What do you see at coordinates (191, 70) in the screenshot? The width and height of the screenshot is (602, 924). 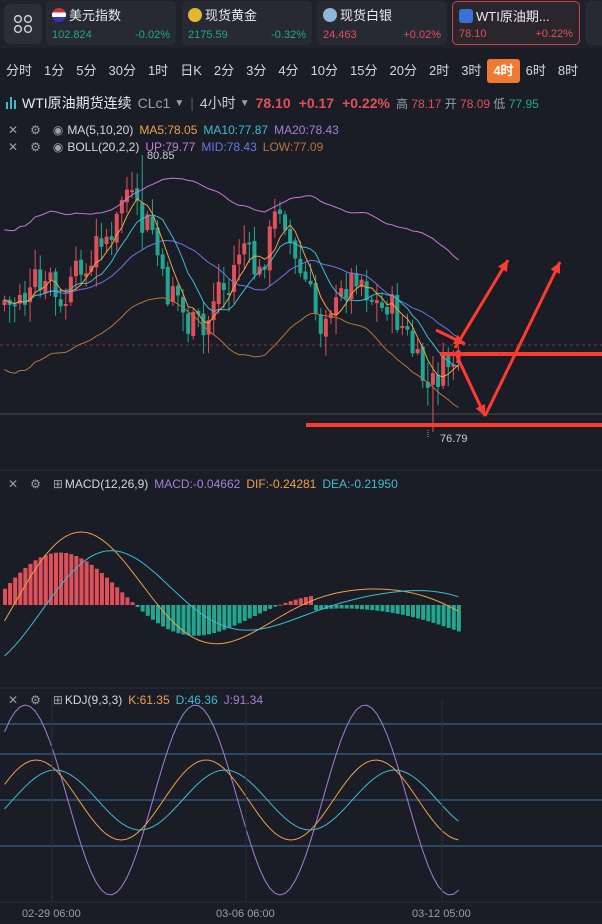 I see `timeframe-5: 日K` at bounding box center [191, 70].